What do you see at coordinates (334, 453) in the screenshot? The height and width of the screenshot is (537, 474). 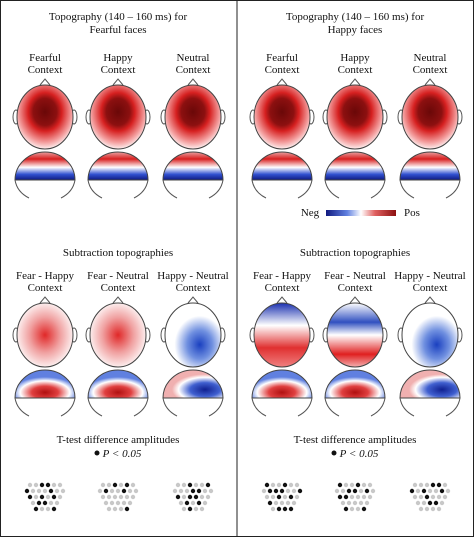 I see `legend-dot` at bounding box center [334, 453].